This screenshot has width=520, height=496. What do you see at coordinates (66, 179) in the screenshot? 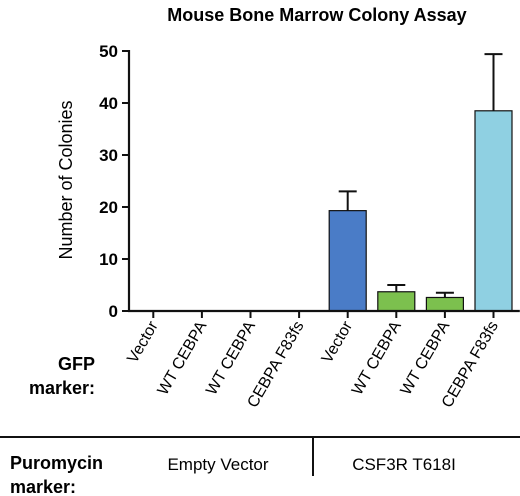
I see `y-axis-label: Number of Colonies` at bounding box center [66, 179].